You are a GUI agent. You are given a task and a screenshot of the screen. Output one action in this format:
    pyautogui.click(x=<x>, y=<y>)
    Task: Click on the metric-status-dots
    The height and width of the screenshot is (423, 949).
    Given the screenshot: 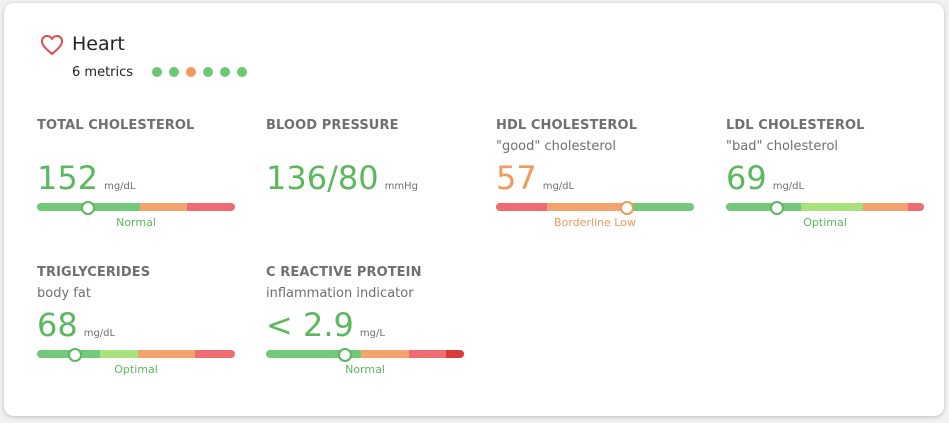 What is the action you would take?
    pyautogui.click(x=199, y=72)
    